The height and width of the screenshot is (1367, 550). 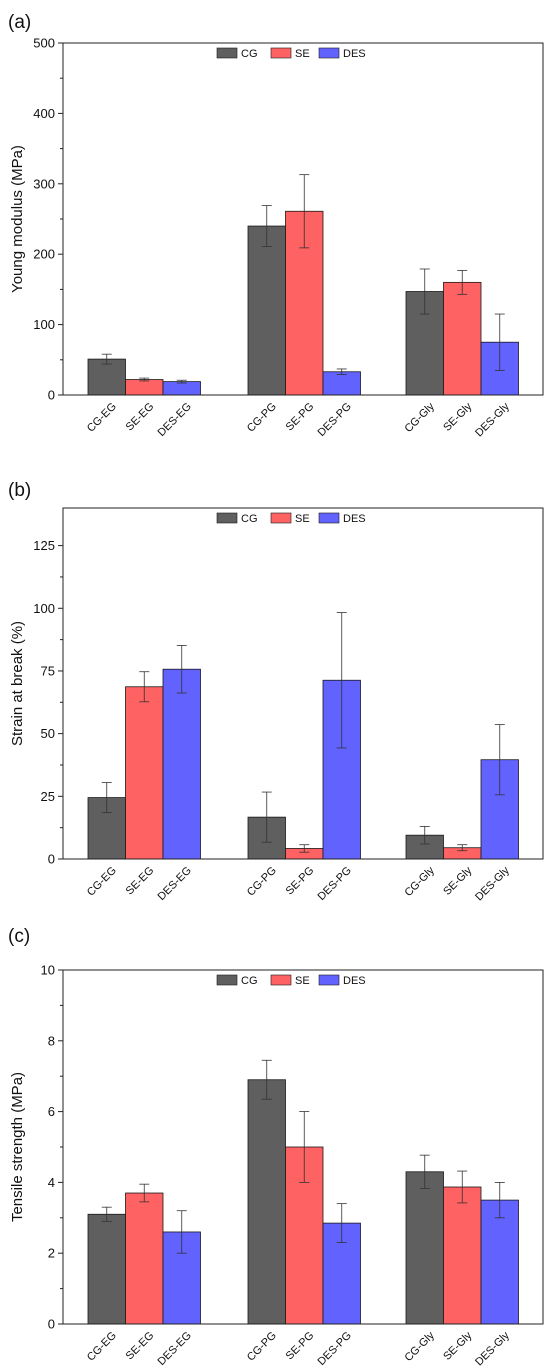 What do you see at coordinates (48, 733) in the screenshot?
I see `y-tick-label: 50` at bounding box center [48, 733].